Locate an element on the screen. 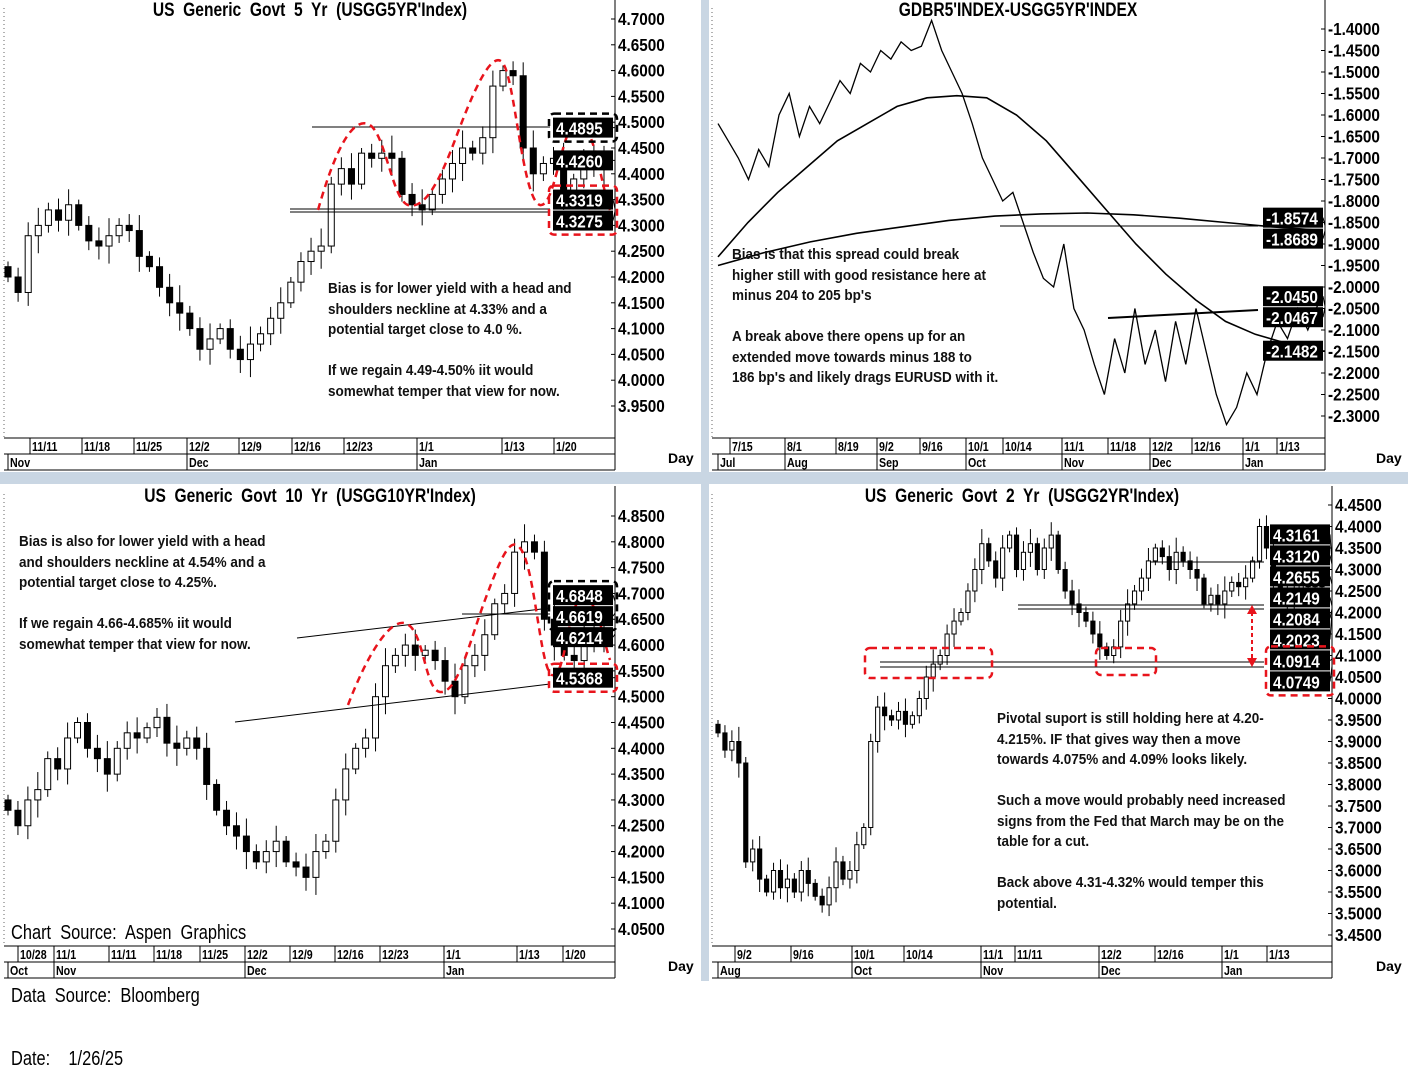 Image resolution: width=1408 pixels, height=1091 pixels. price-highlight-label: 4.6619 is located at coordinates (579, 617).